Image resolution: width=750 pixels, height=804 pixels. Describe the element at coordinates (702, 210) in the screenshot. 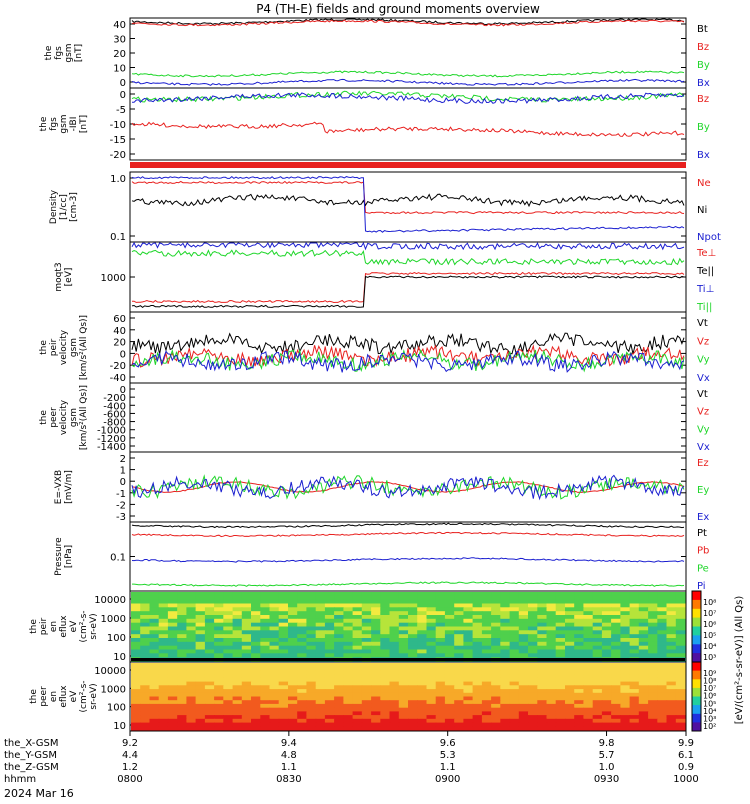

I see `legend-Ni: Ni` at that location.